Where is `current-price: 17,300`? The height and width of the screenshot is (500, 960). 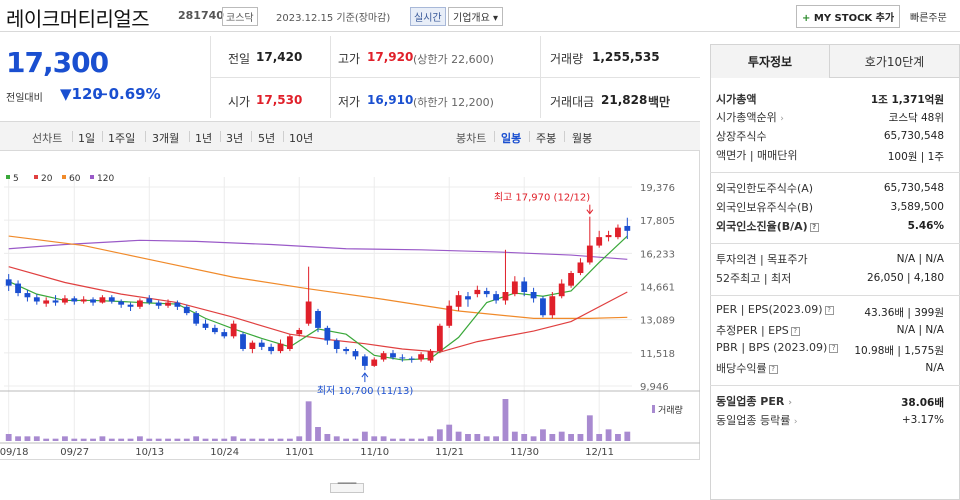
current-price: 17,300 is located at coordinates (57, 62).